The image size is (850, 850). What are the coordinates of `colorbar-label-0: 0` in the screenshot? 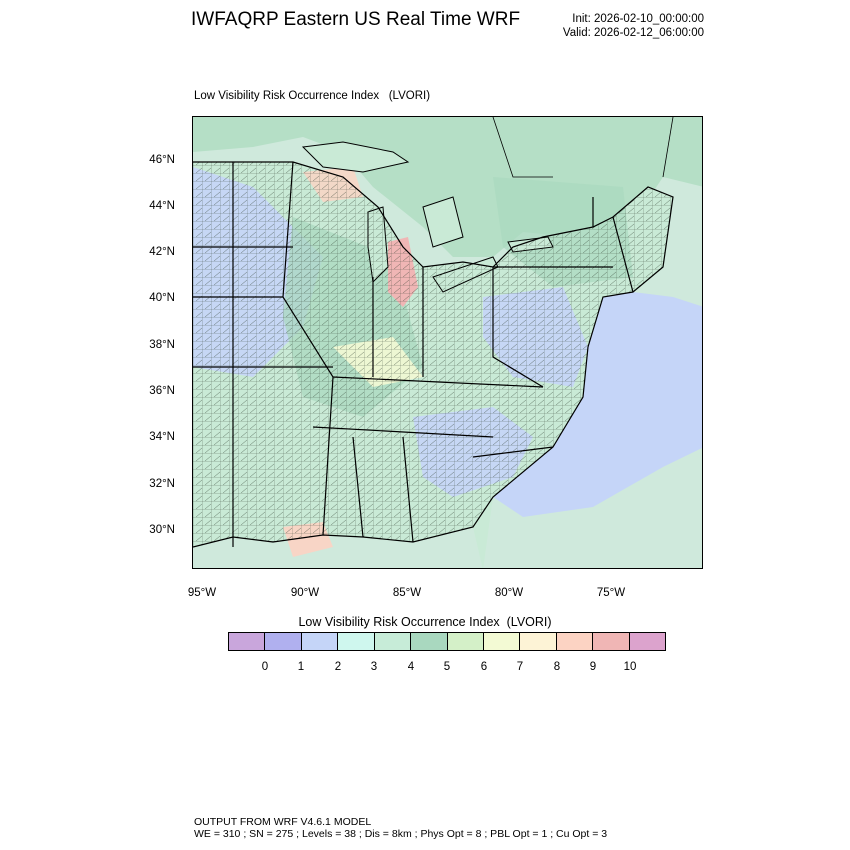 It's located at (265, 667).